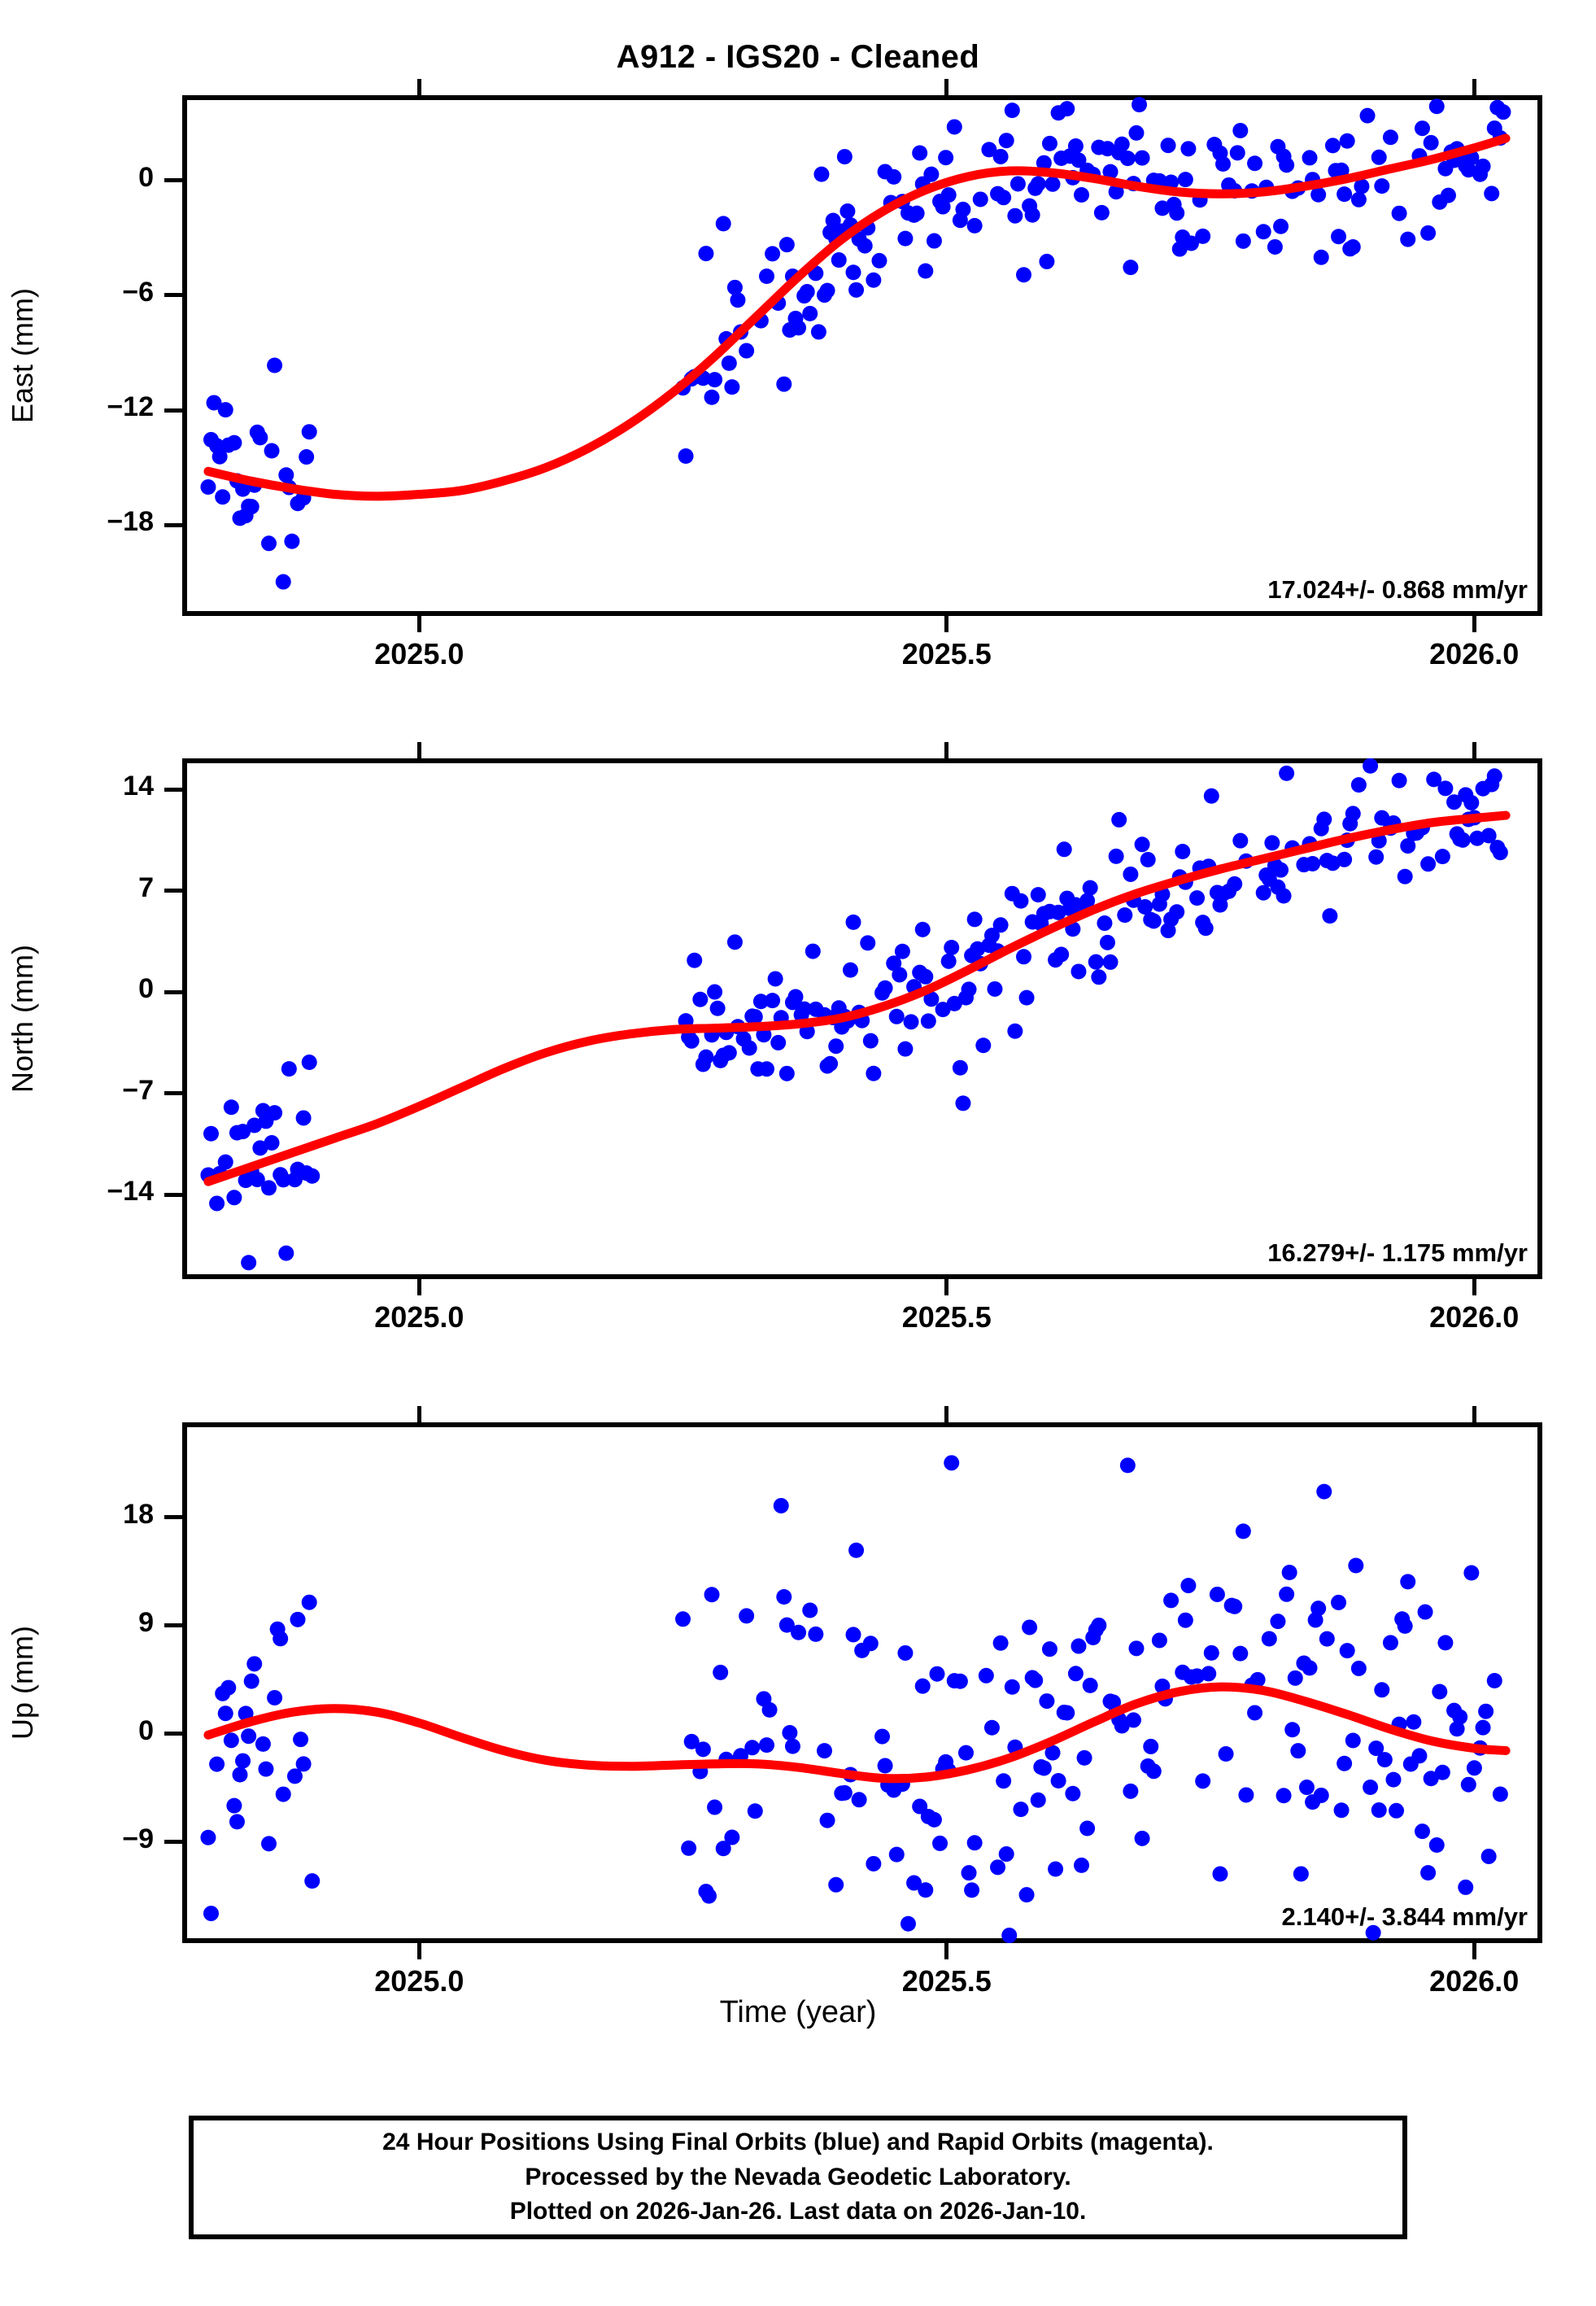 The image size is (1596, 2306). I want to click on east-ytick-label: −6, so click(138, 292).